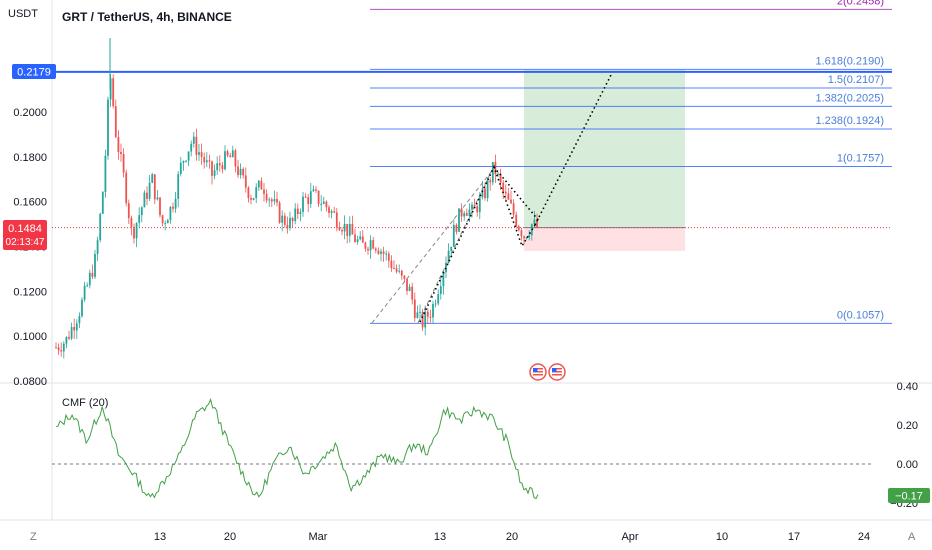  What do you see at coordinates (25, 235) in the screenshot?
I see `last-price-badge: 0.1484 02:13:47` at bounding box center [25, 235].